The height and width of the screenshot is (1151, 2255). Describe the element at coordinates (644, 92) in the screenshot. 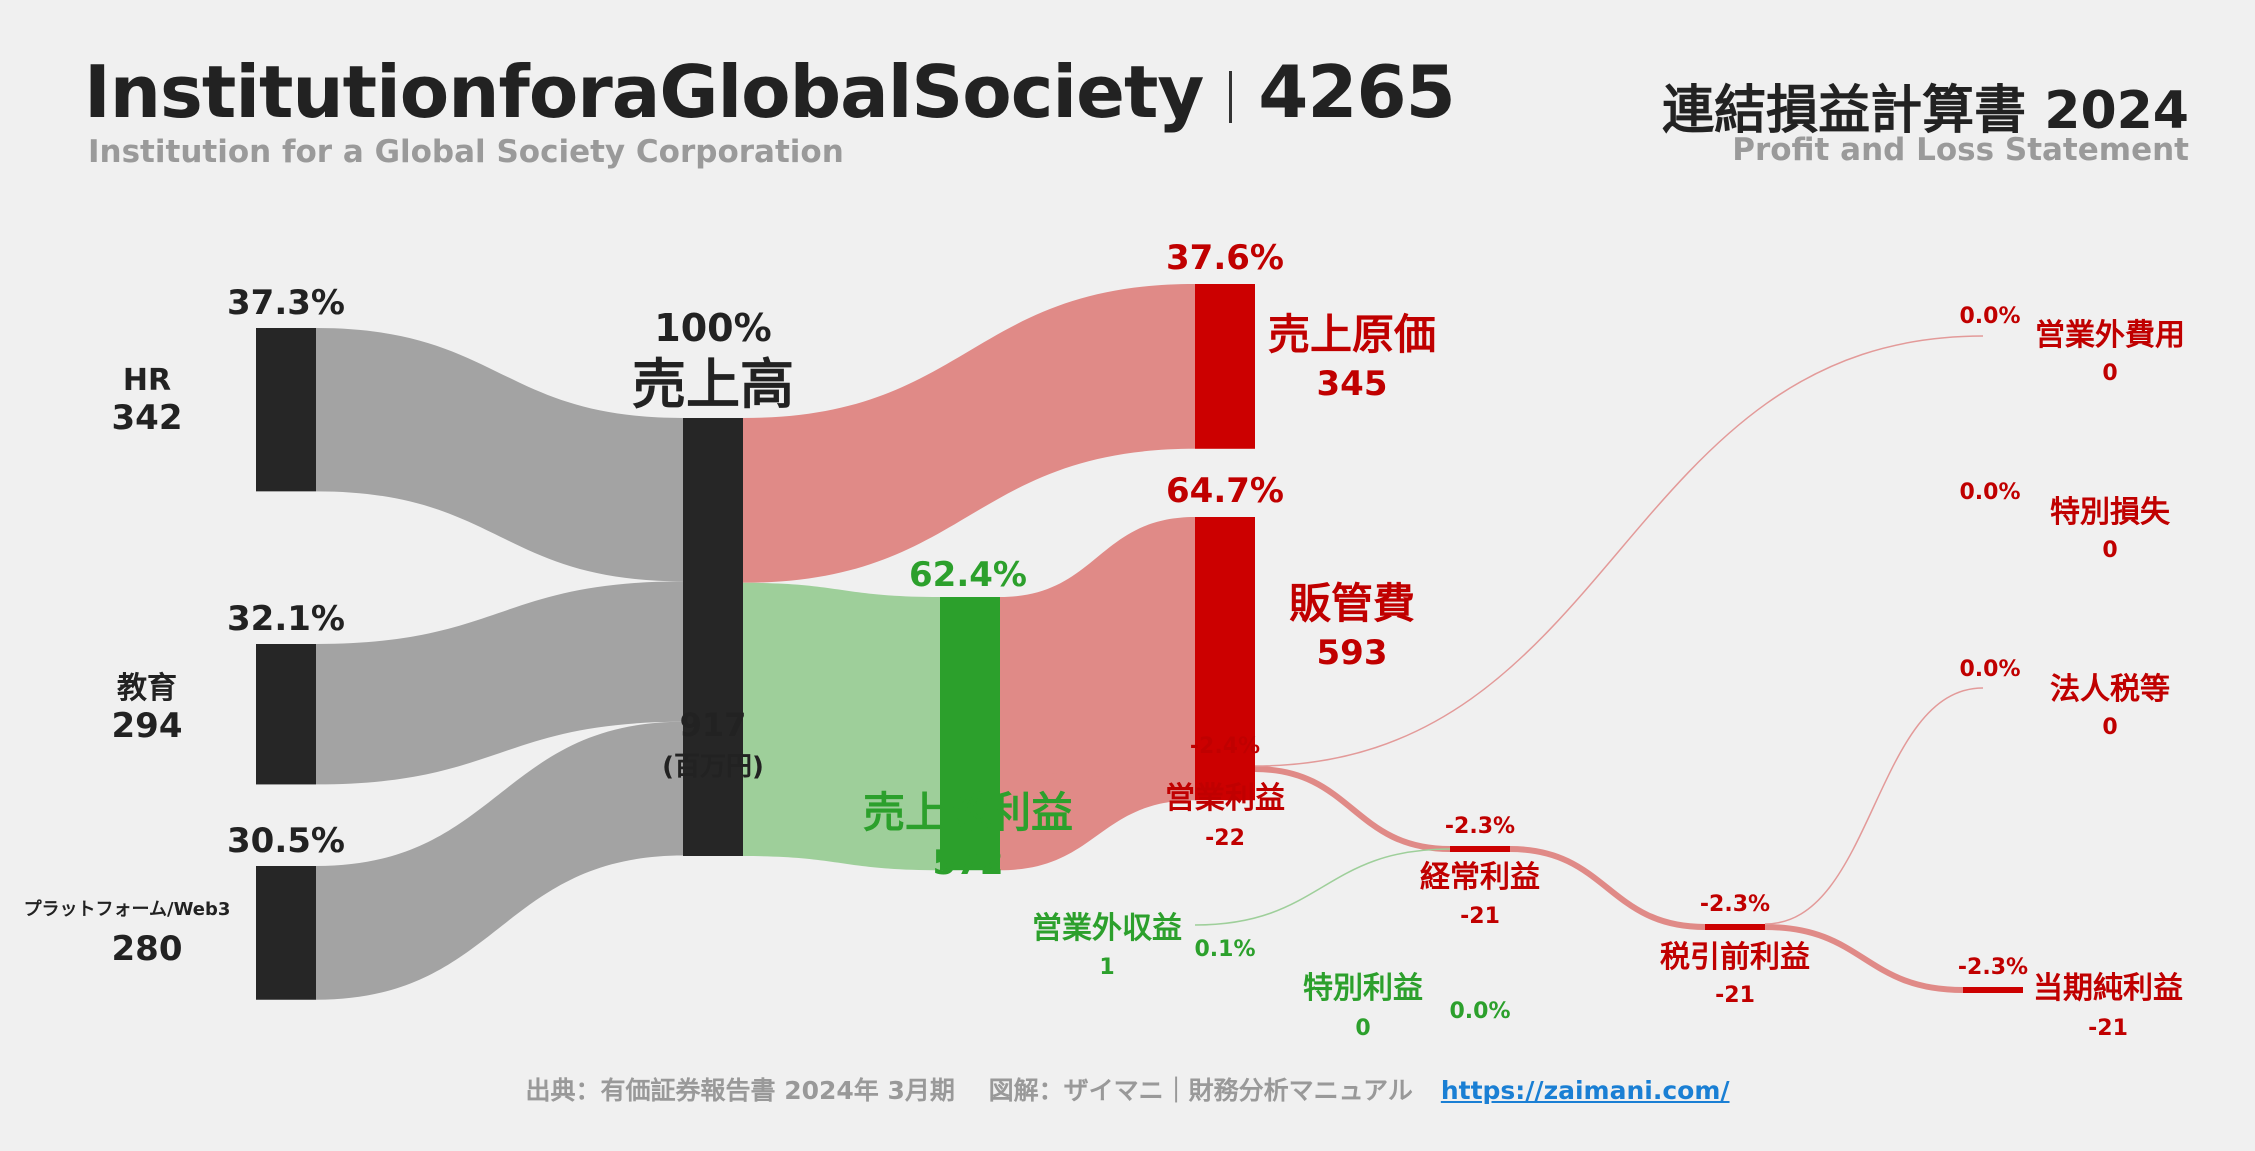

I see `company-name: InstitutionforaGlobalSociety` at that location.